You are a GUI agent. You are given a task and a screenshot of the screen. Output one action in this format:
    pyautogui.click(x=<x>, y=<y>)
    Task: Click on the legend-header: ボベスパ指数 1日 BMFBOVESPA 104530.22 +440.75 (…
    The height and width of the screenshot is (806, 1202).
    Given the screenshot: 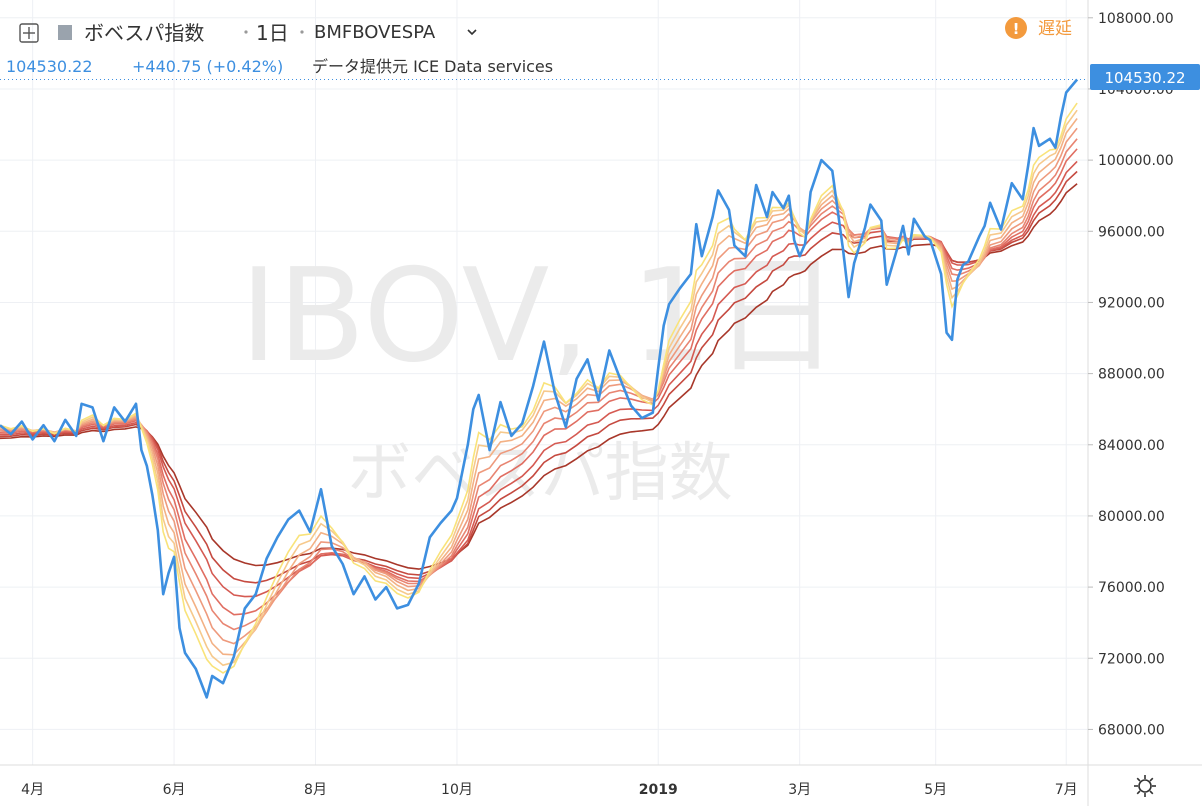 What is the action you would take?
    pyautogui.click(x=279, y=48)
    